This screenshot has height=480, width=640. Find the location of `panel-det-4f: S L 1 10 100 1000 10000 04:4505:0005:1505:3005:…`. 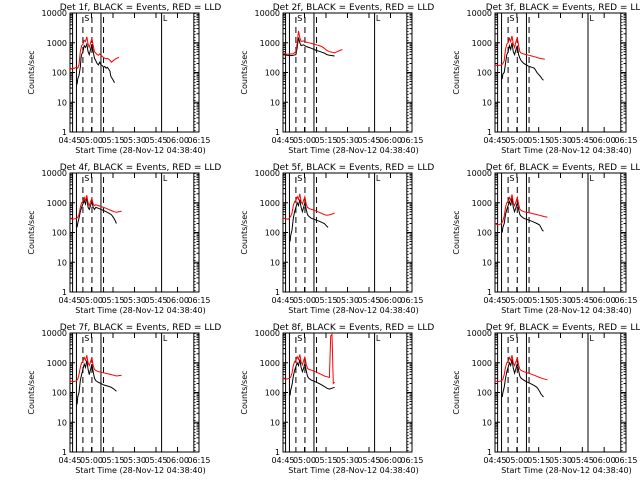

panel-det-4f: S L 1 10 100 1000 10000 04:4505:0005:1505:3005:… is located at coordinates (124, 239).